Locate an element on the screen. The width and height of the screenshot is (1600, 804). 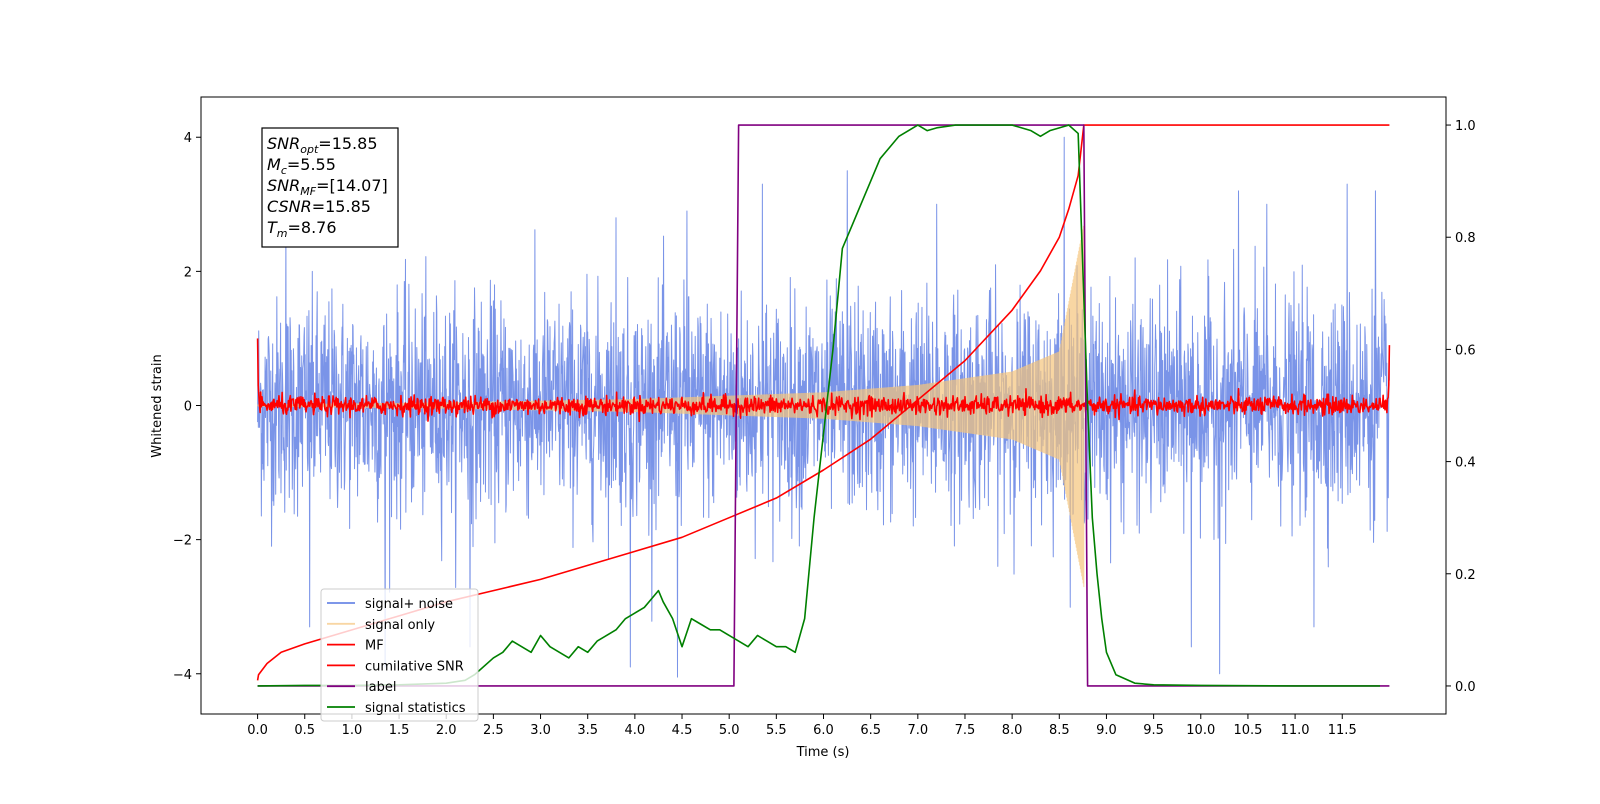
annotation-frame is located at coordinates (330, 187).